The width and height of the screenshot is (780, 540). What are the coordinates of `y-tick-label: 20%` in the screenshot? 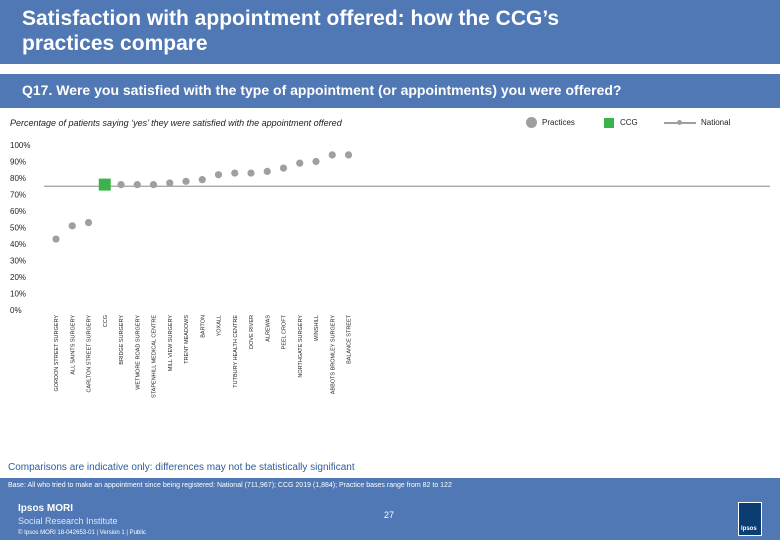 It's located at (18, 277).